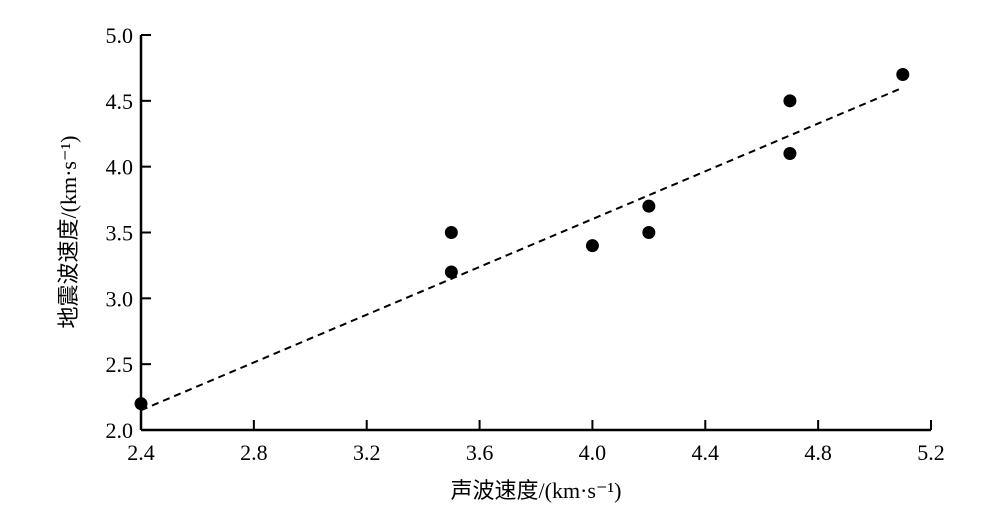  I want to click on y-tick-label: 2.5, so click(120, 364).